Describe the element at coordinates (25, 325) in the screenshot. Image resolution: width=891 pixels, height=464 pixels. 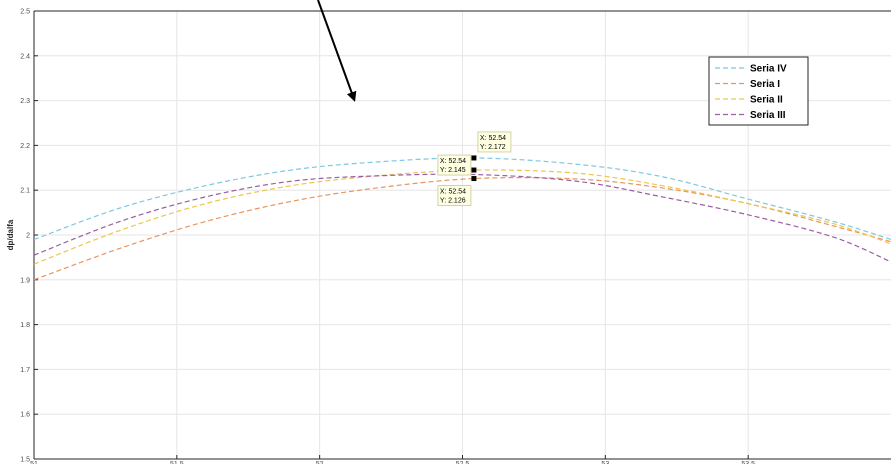
I see `y-tick-label: 1.8` at that location.